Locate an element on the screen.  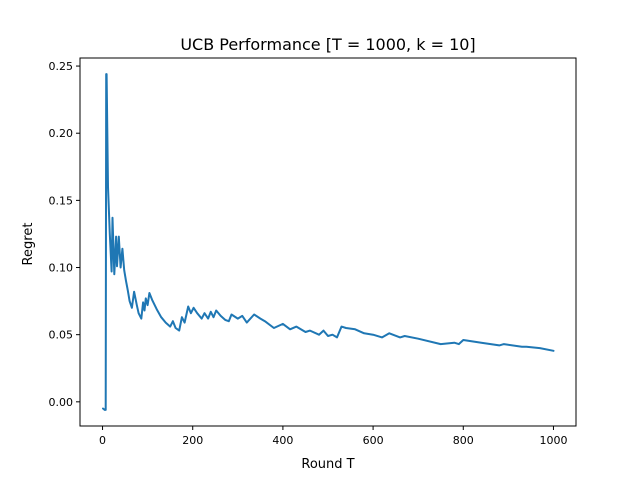
x-tick-label: 200 is located at coordinates (192, 440).